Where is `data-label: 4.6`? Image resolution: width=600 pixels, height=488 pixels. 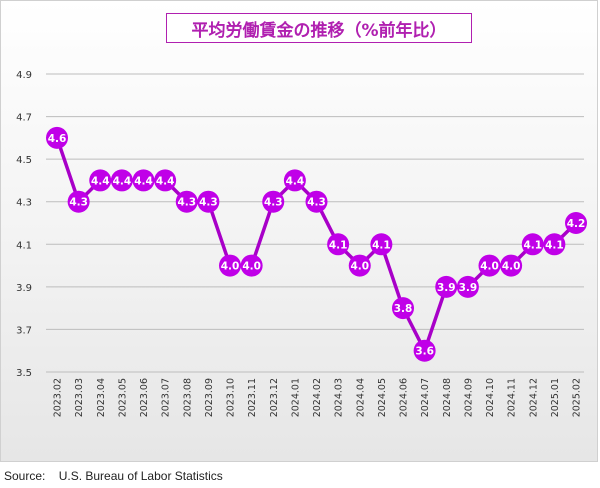 data-label: 4.6 is located at coordinates (57, 139).